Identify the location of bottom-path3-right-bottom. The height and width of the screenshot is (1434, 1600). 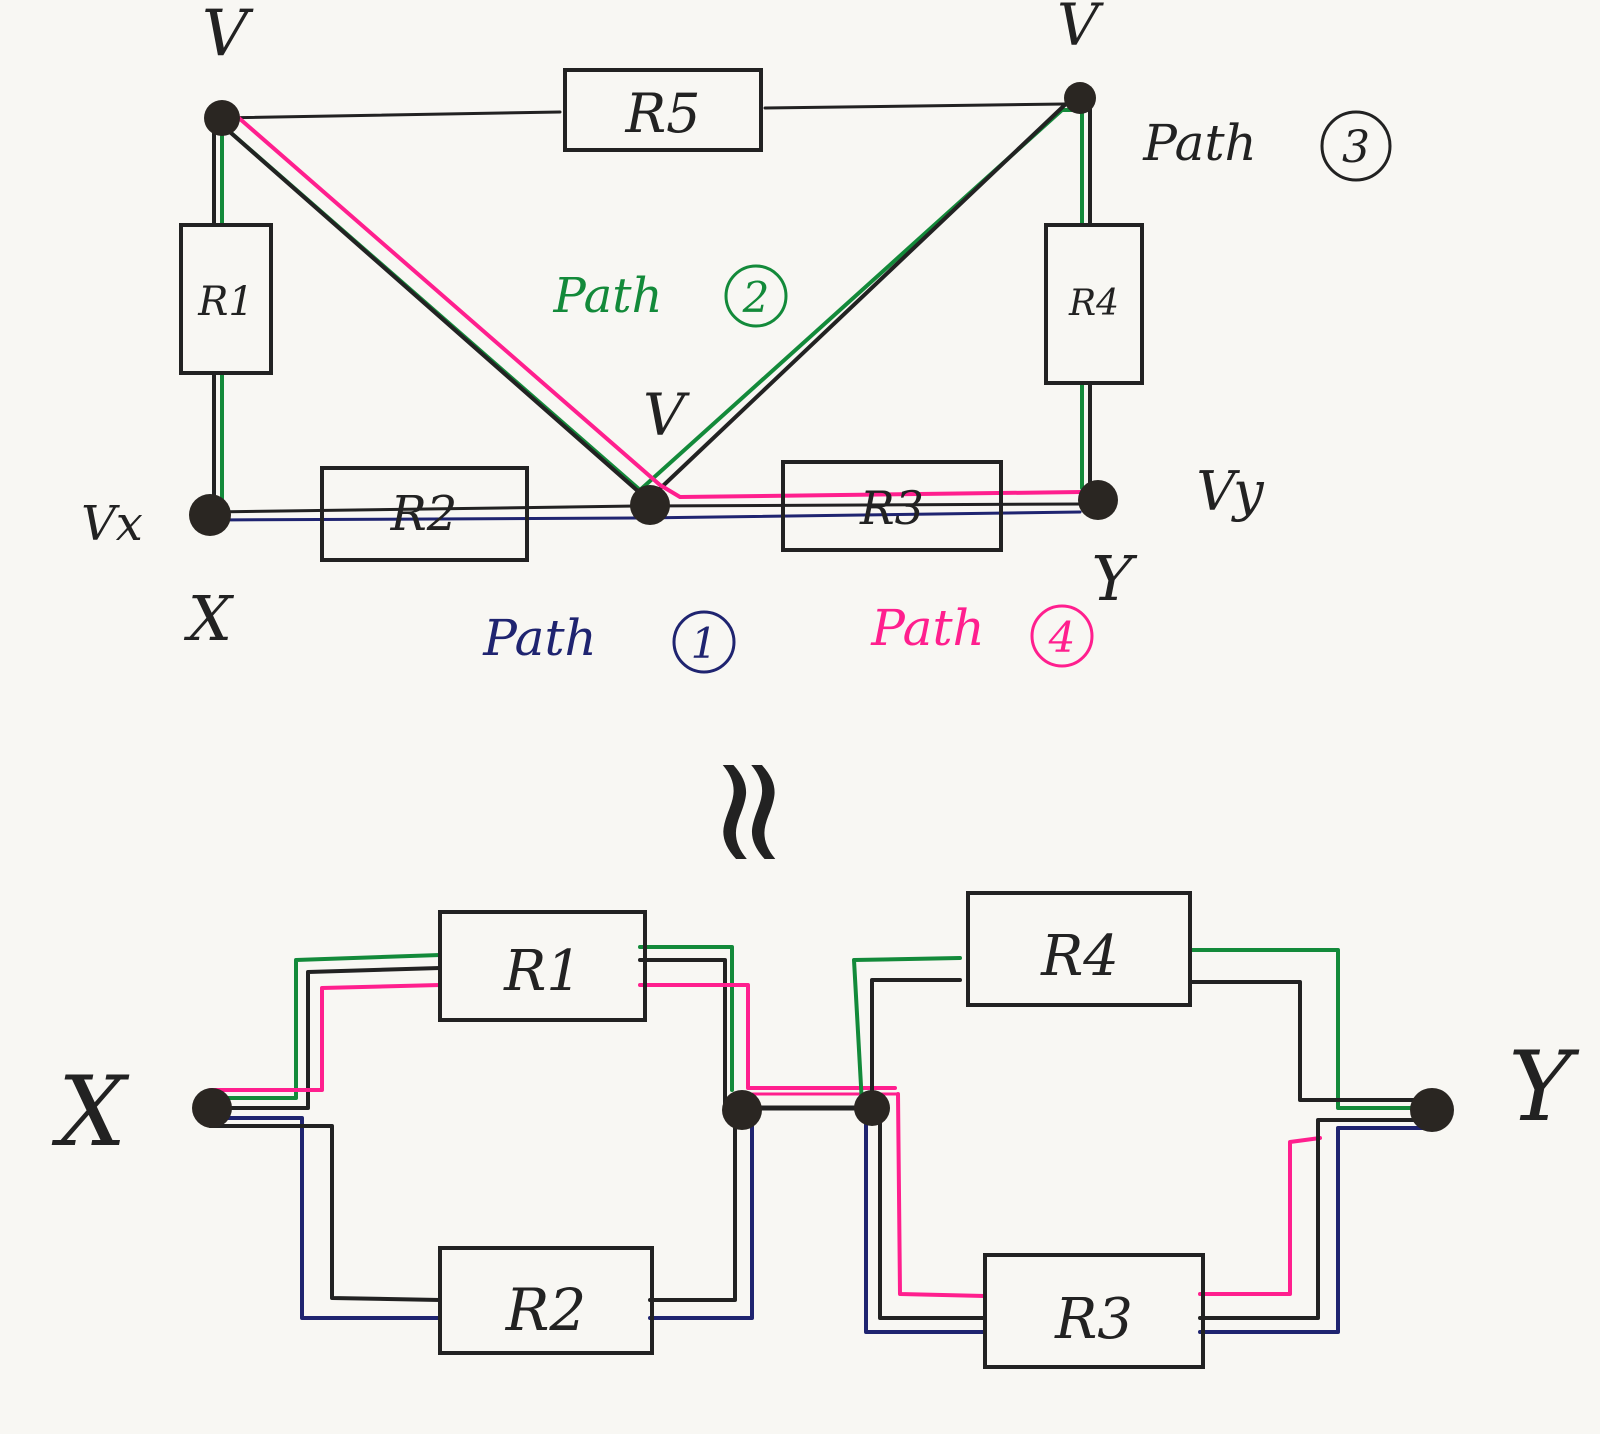
(1152, 1215).